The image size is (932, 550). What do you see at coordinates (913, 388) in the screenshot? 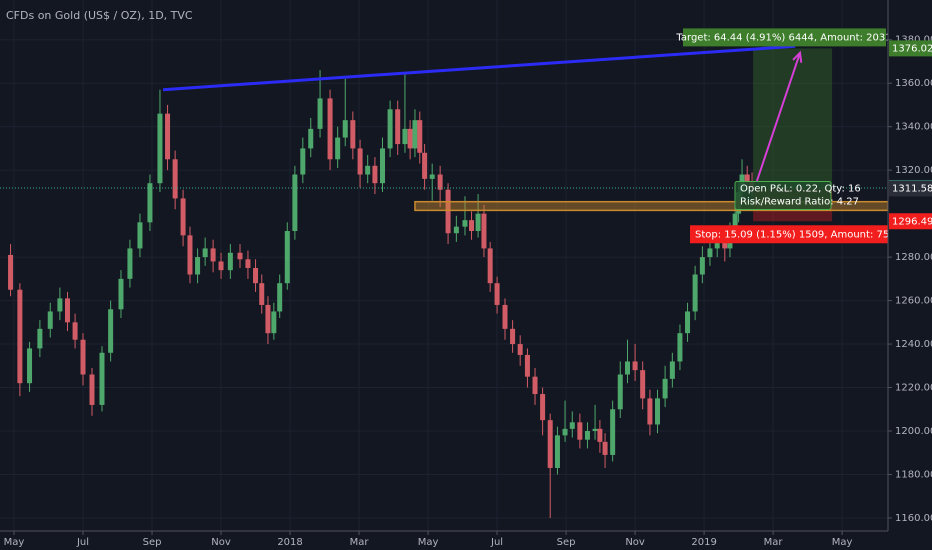
I see `y-tick-label: 1220.00` at bounding box center [913, 388].